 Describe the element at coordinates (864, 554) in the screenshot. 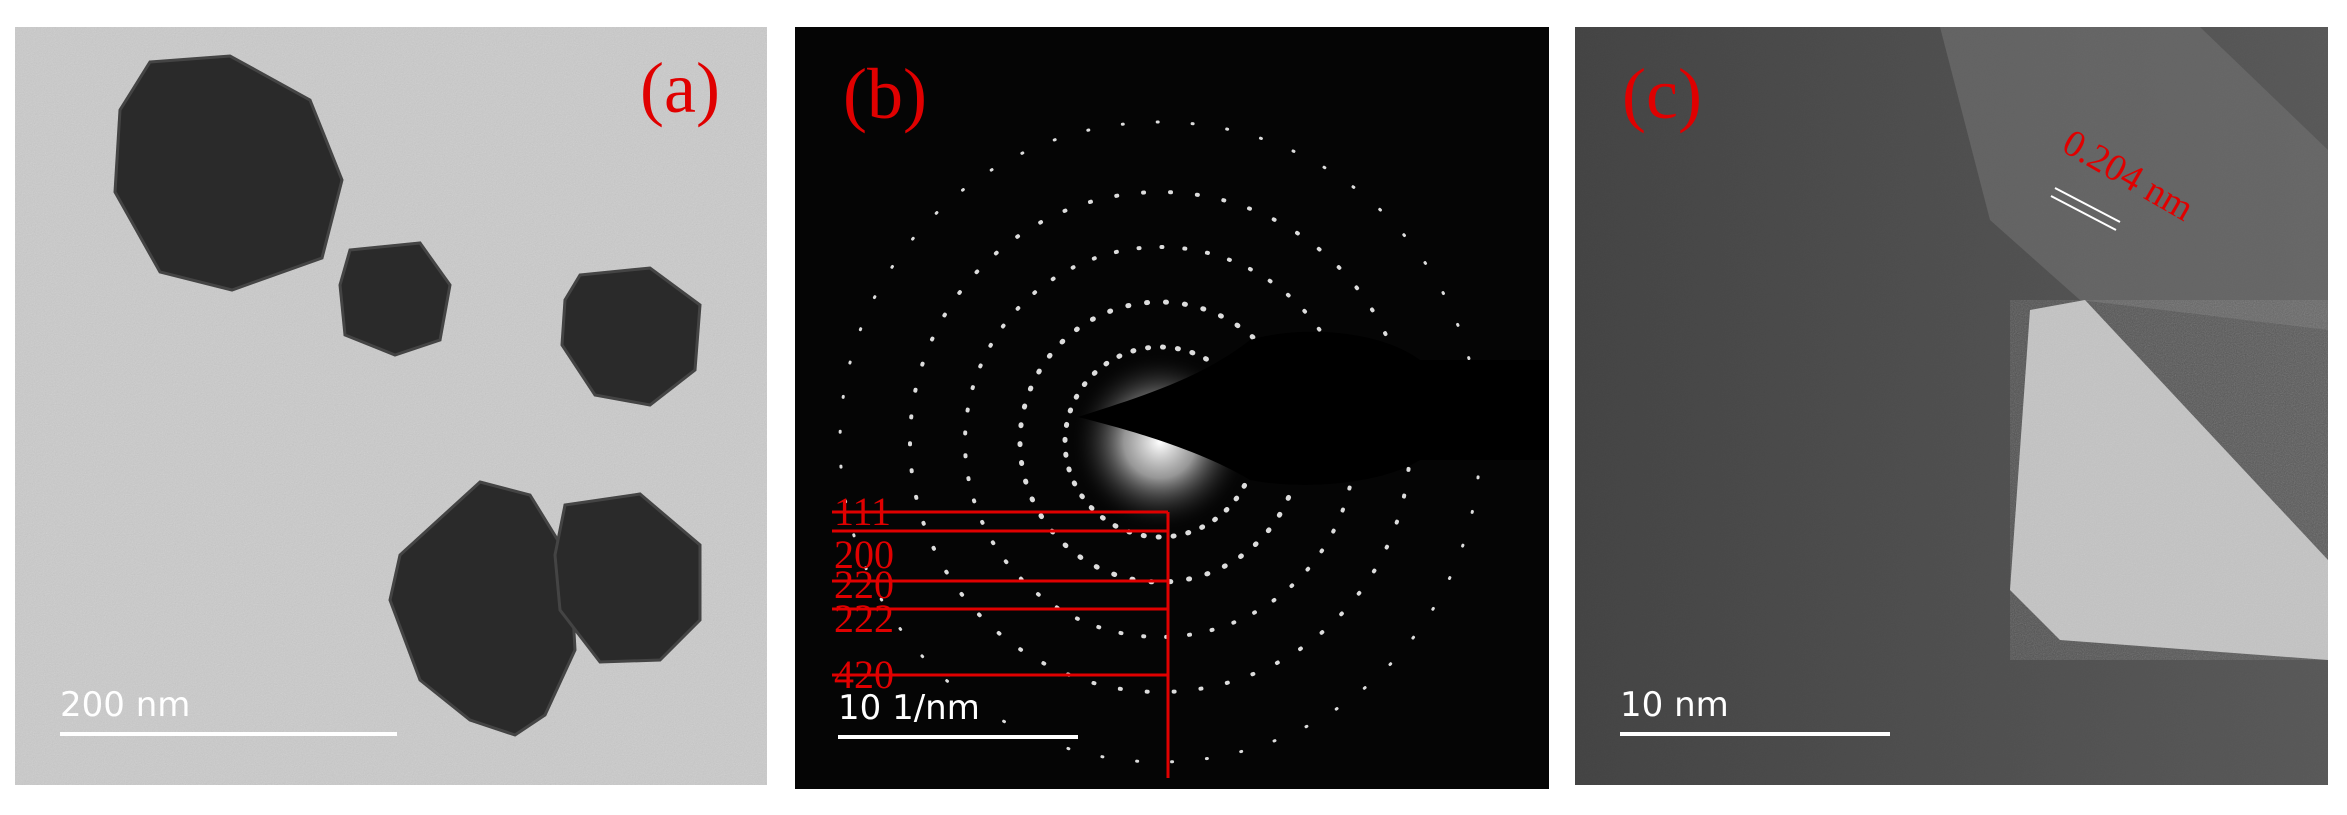

I see `ring-index: 200` at that location.